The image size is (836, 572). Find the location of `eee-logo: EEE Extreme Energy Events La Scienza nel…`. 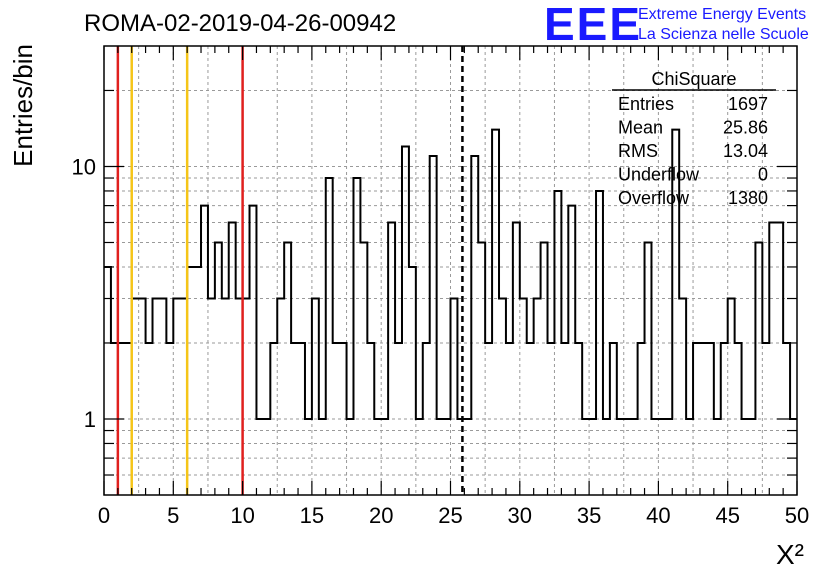

eee-logo: EEE Extreme Energy Events La Scienza nel… is located at coordinates (689, 25).